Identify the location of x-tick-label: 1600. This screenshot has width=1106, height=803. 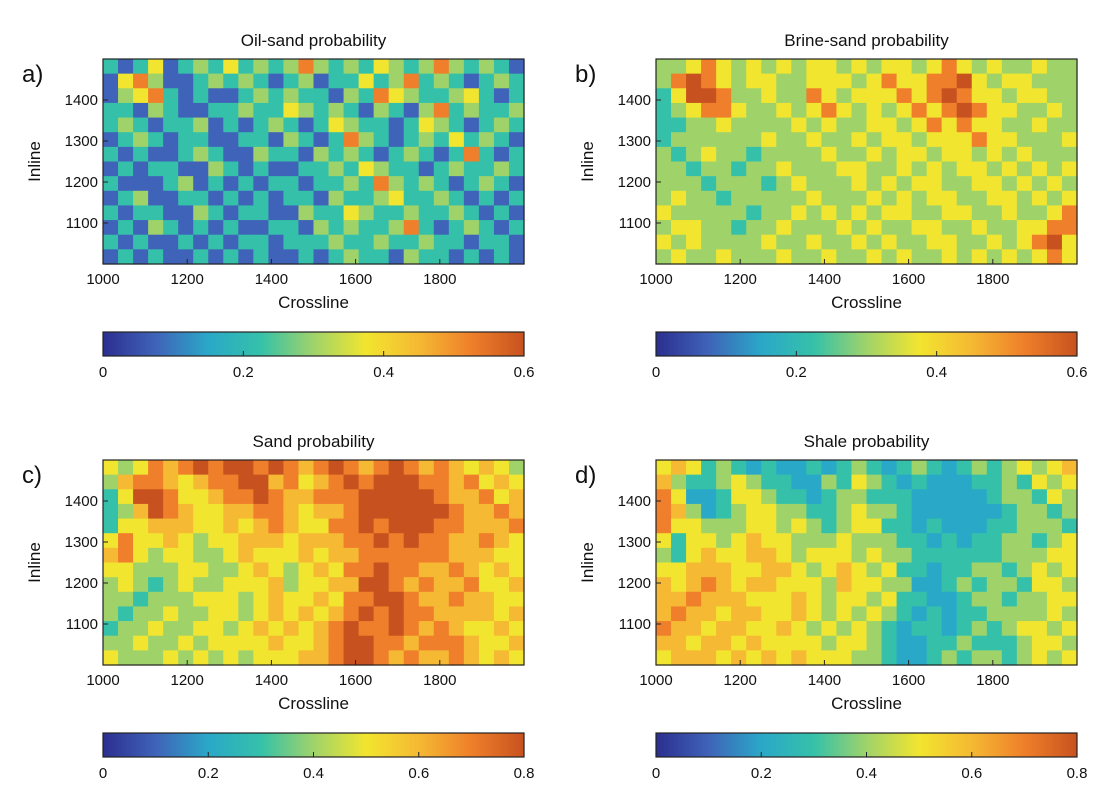
(355, 680).